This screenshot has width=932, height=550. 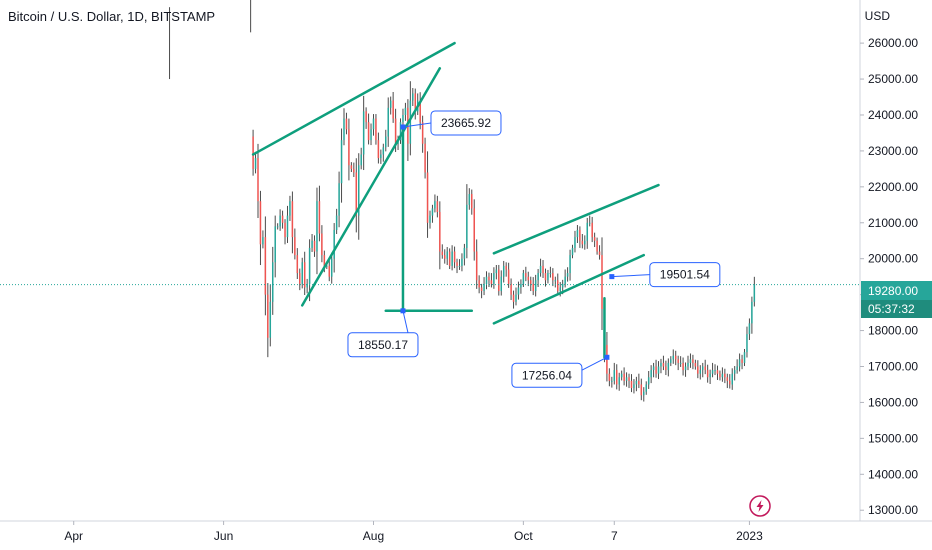 I want to click on y-tick-label: 15000.00, so click(x=893, y=438).